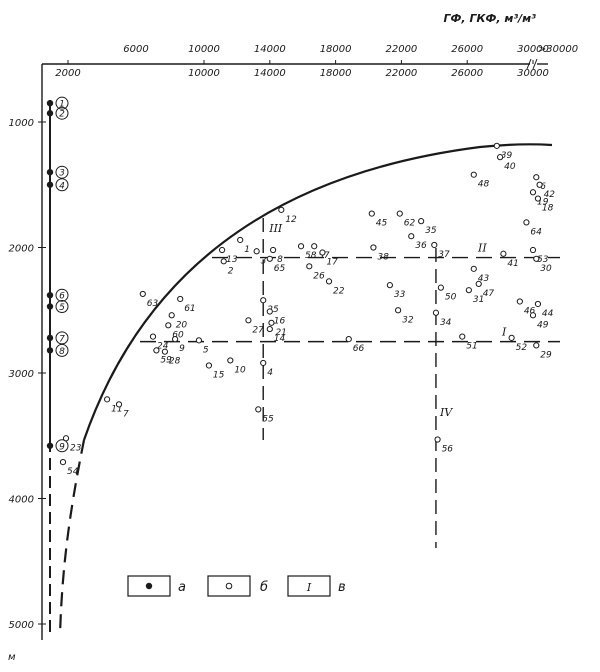 This screenshot has width=600, height=672. I want to click on x-tick-label-bottom: 22000, so click(401, 73).